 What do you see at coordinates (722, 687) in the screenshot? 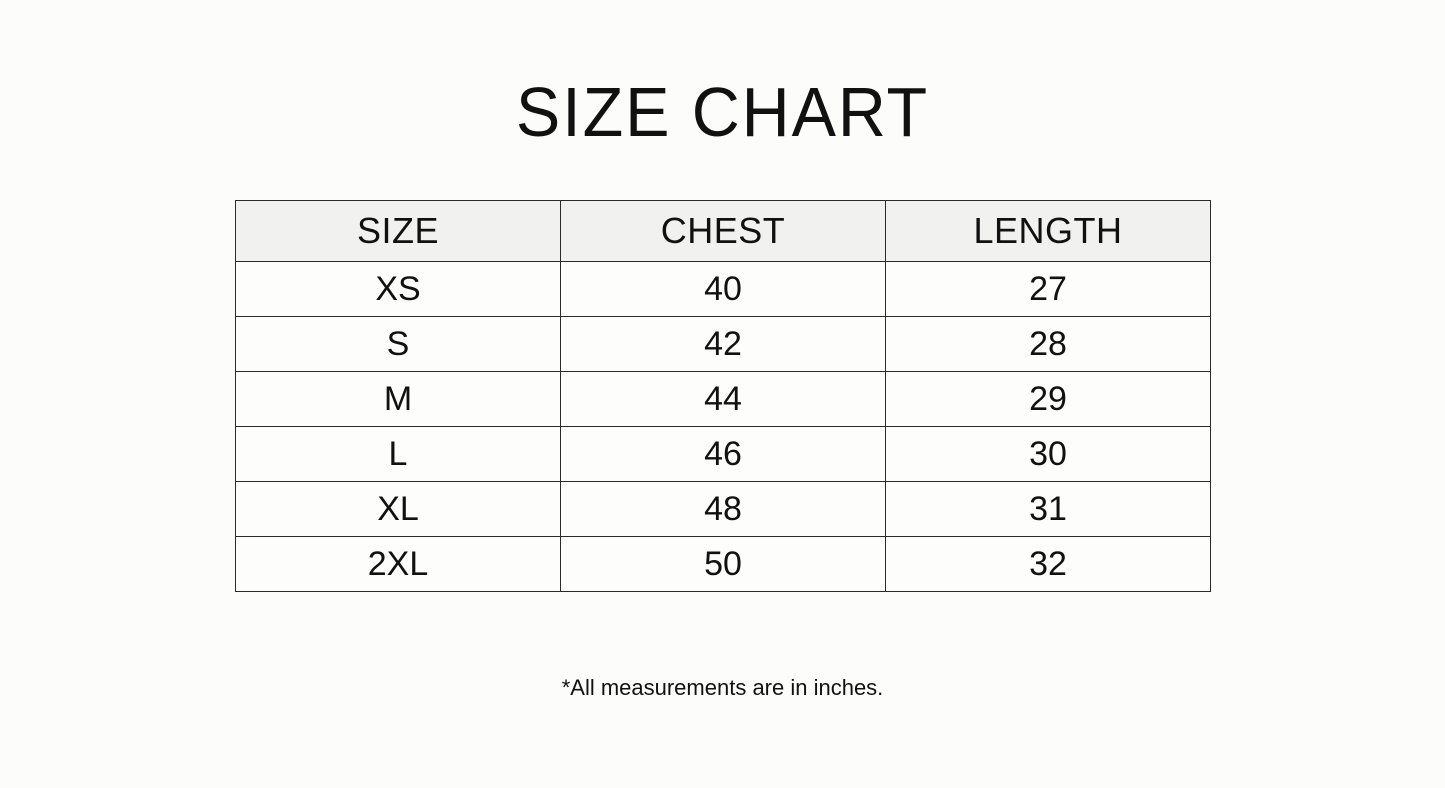
I see `footnote: *All measurements are in inches.` at bounding box center [722, 687].